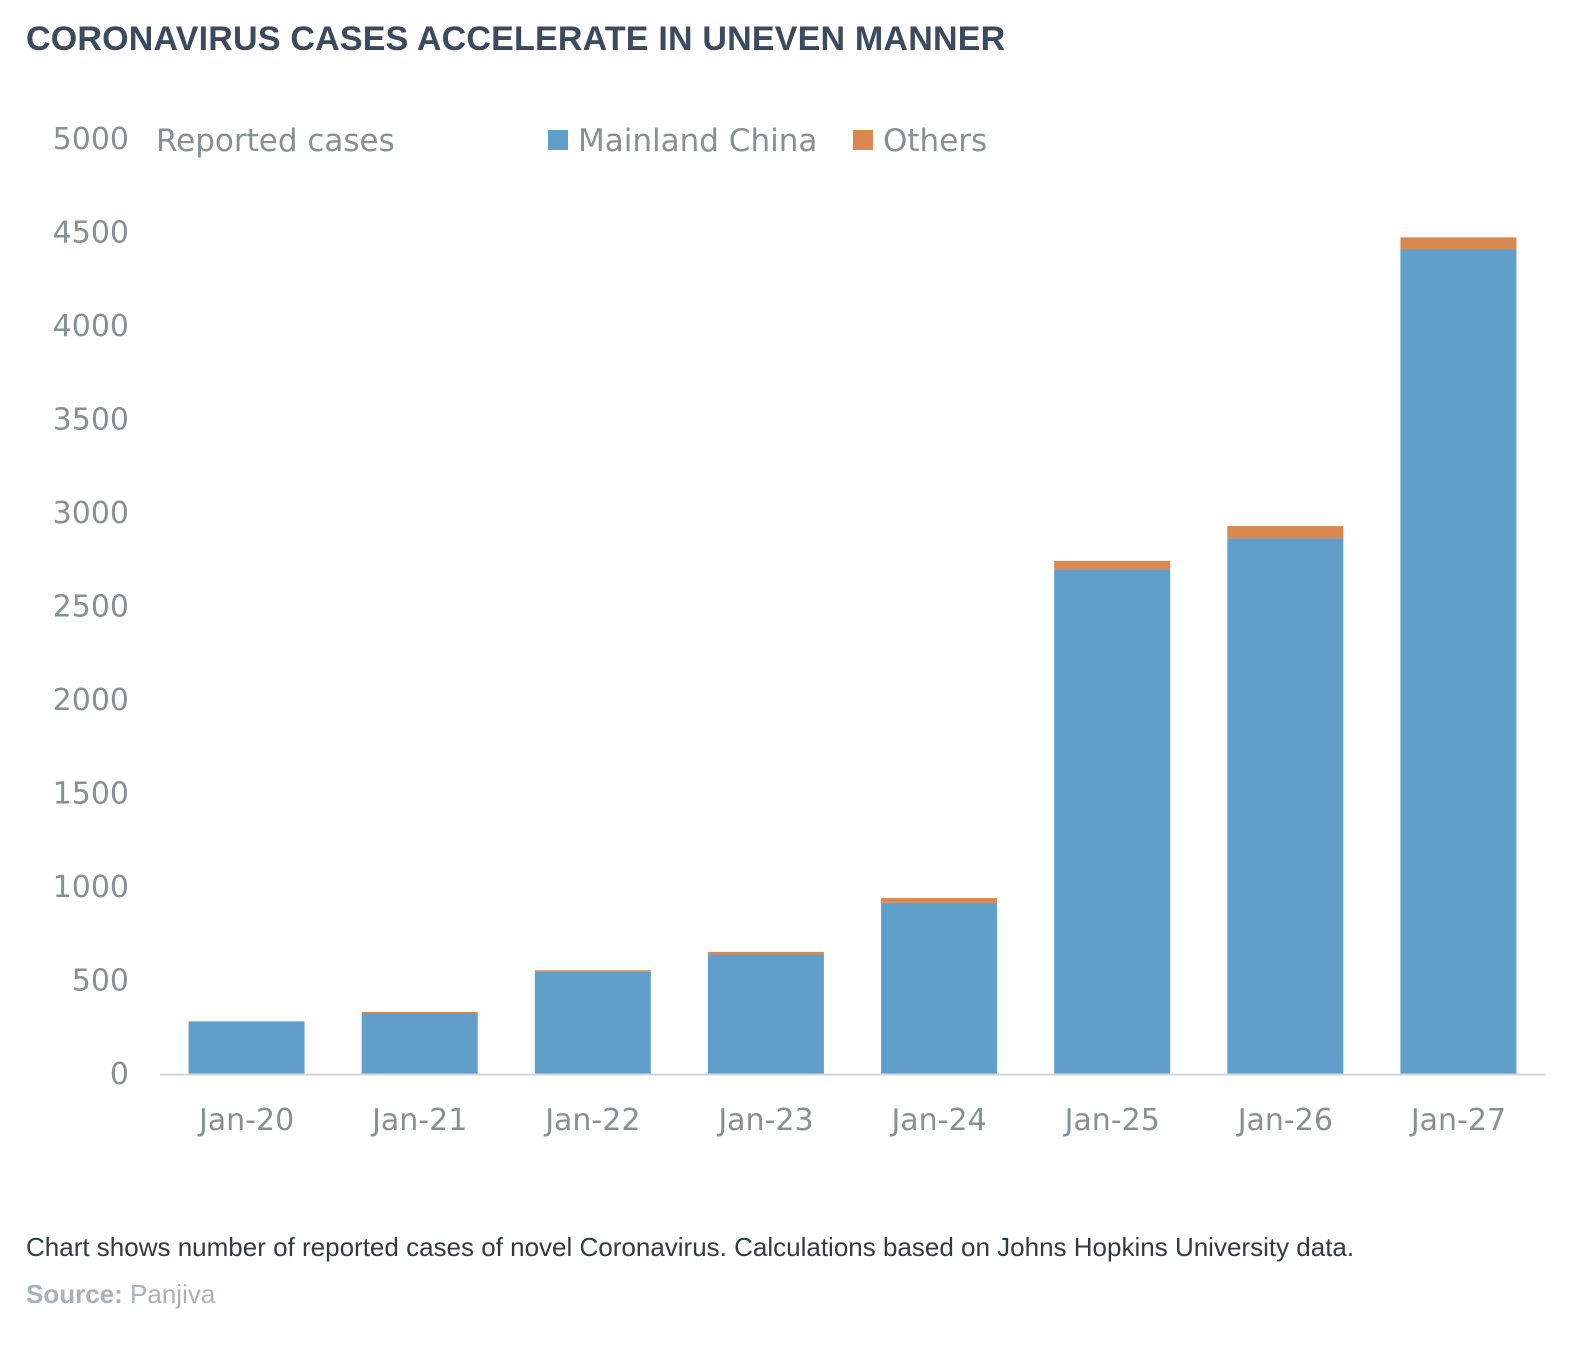 The height and width of the screenshot is (1366, 1582). I want to click on x-tick-label: Jan-24, so click(937, 1120).